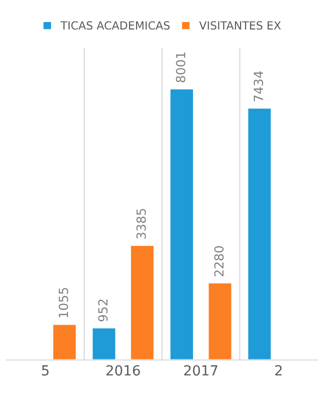  I want to click on data-label: 8001, so click(181, 67).